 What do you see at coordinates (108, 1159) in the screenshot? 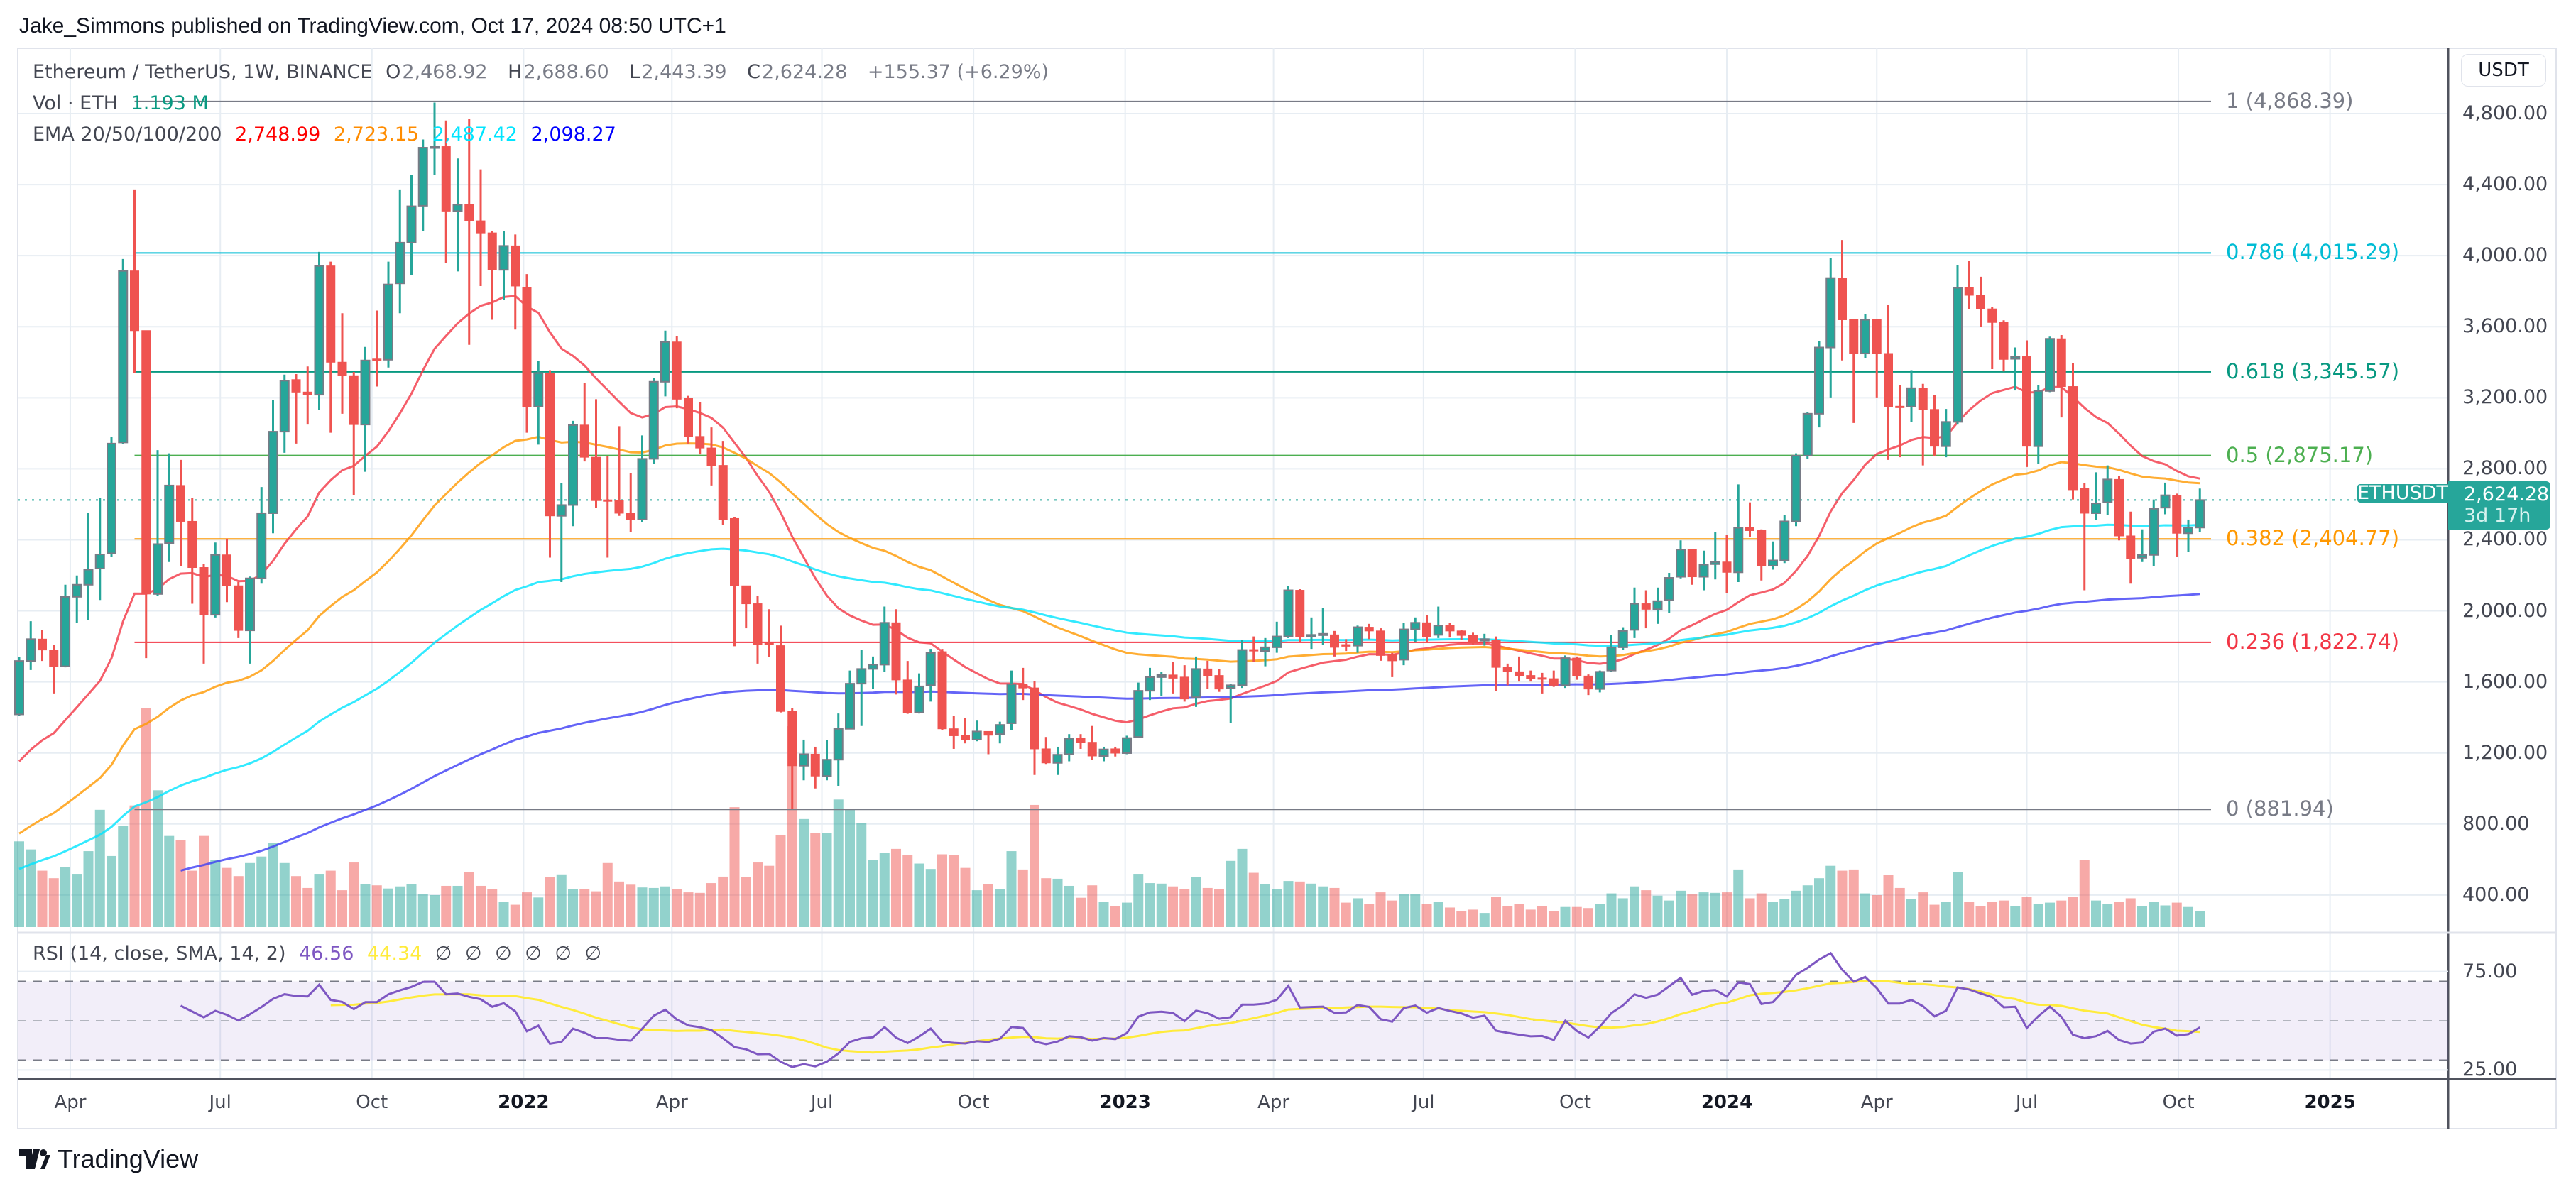
I see `tradingview-logo: TradingView` at bounding box center [108, 1159].